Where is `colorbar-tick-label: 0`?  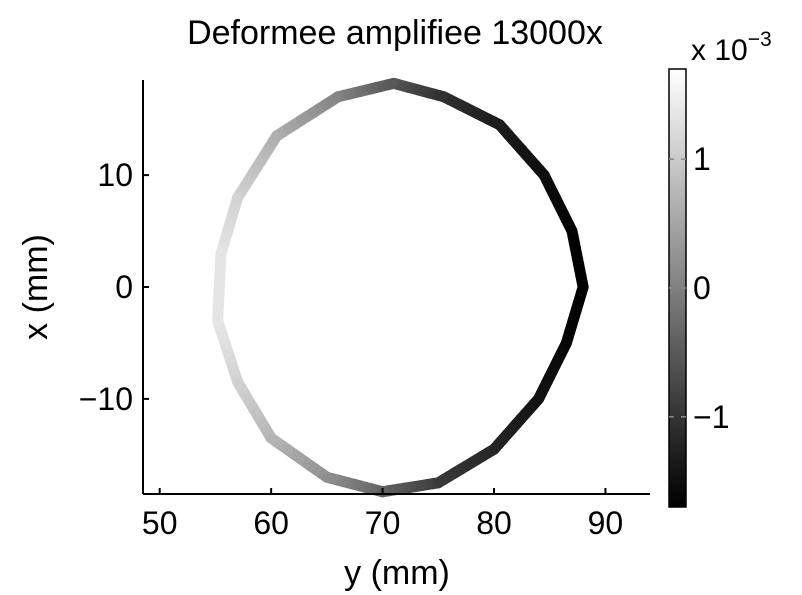 colorbar-tick-label: 0 is located at coordinates (702, 288).